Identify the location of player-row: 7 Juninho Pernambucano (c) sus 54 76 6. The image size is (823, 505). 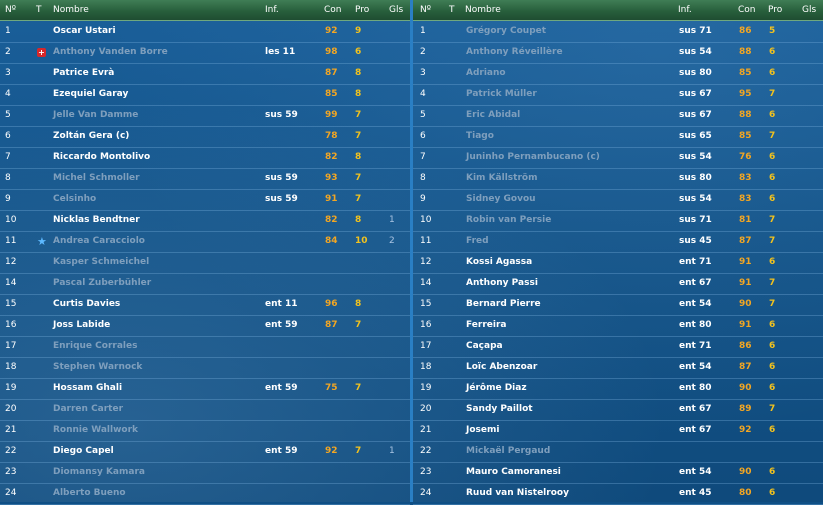
(618, 158).